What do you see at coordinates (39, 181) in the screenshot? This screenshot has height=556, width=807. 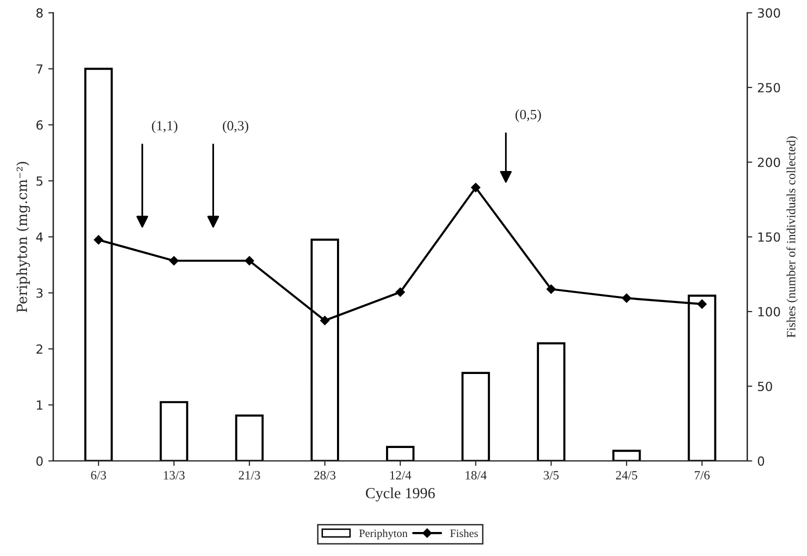 I see `y-tick-label: 5` at bounding box center [39, 181].